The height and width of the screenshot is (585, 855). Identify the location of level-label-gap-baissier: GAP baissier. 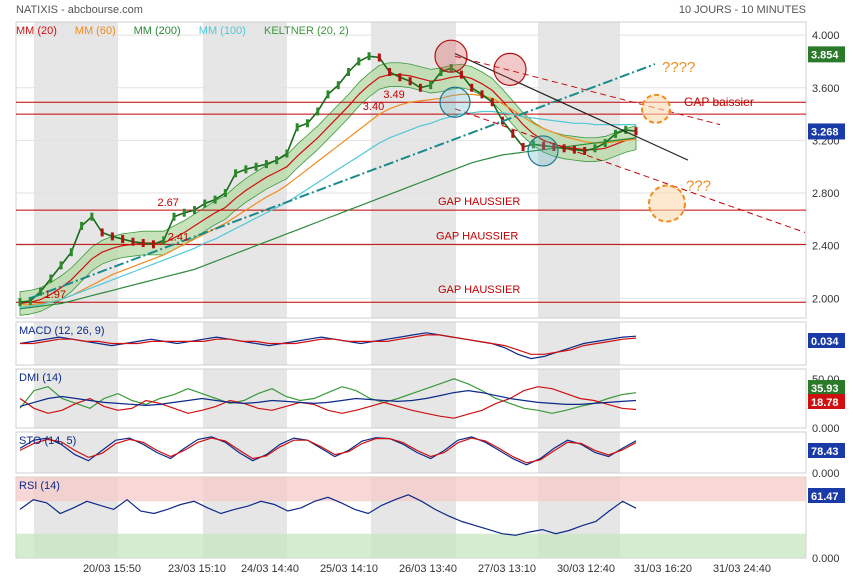
(719, 102).